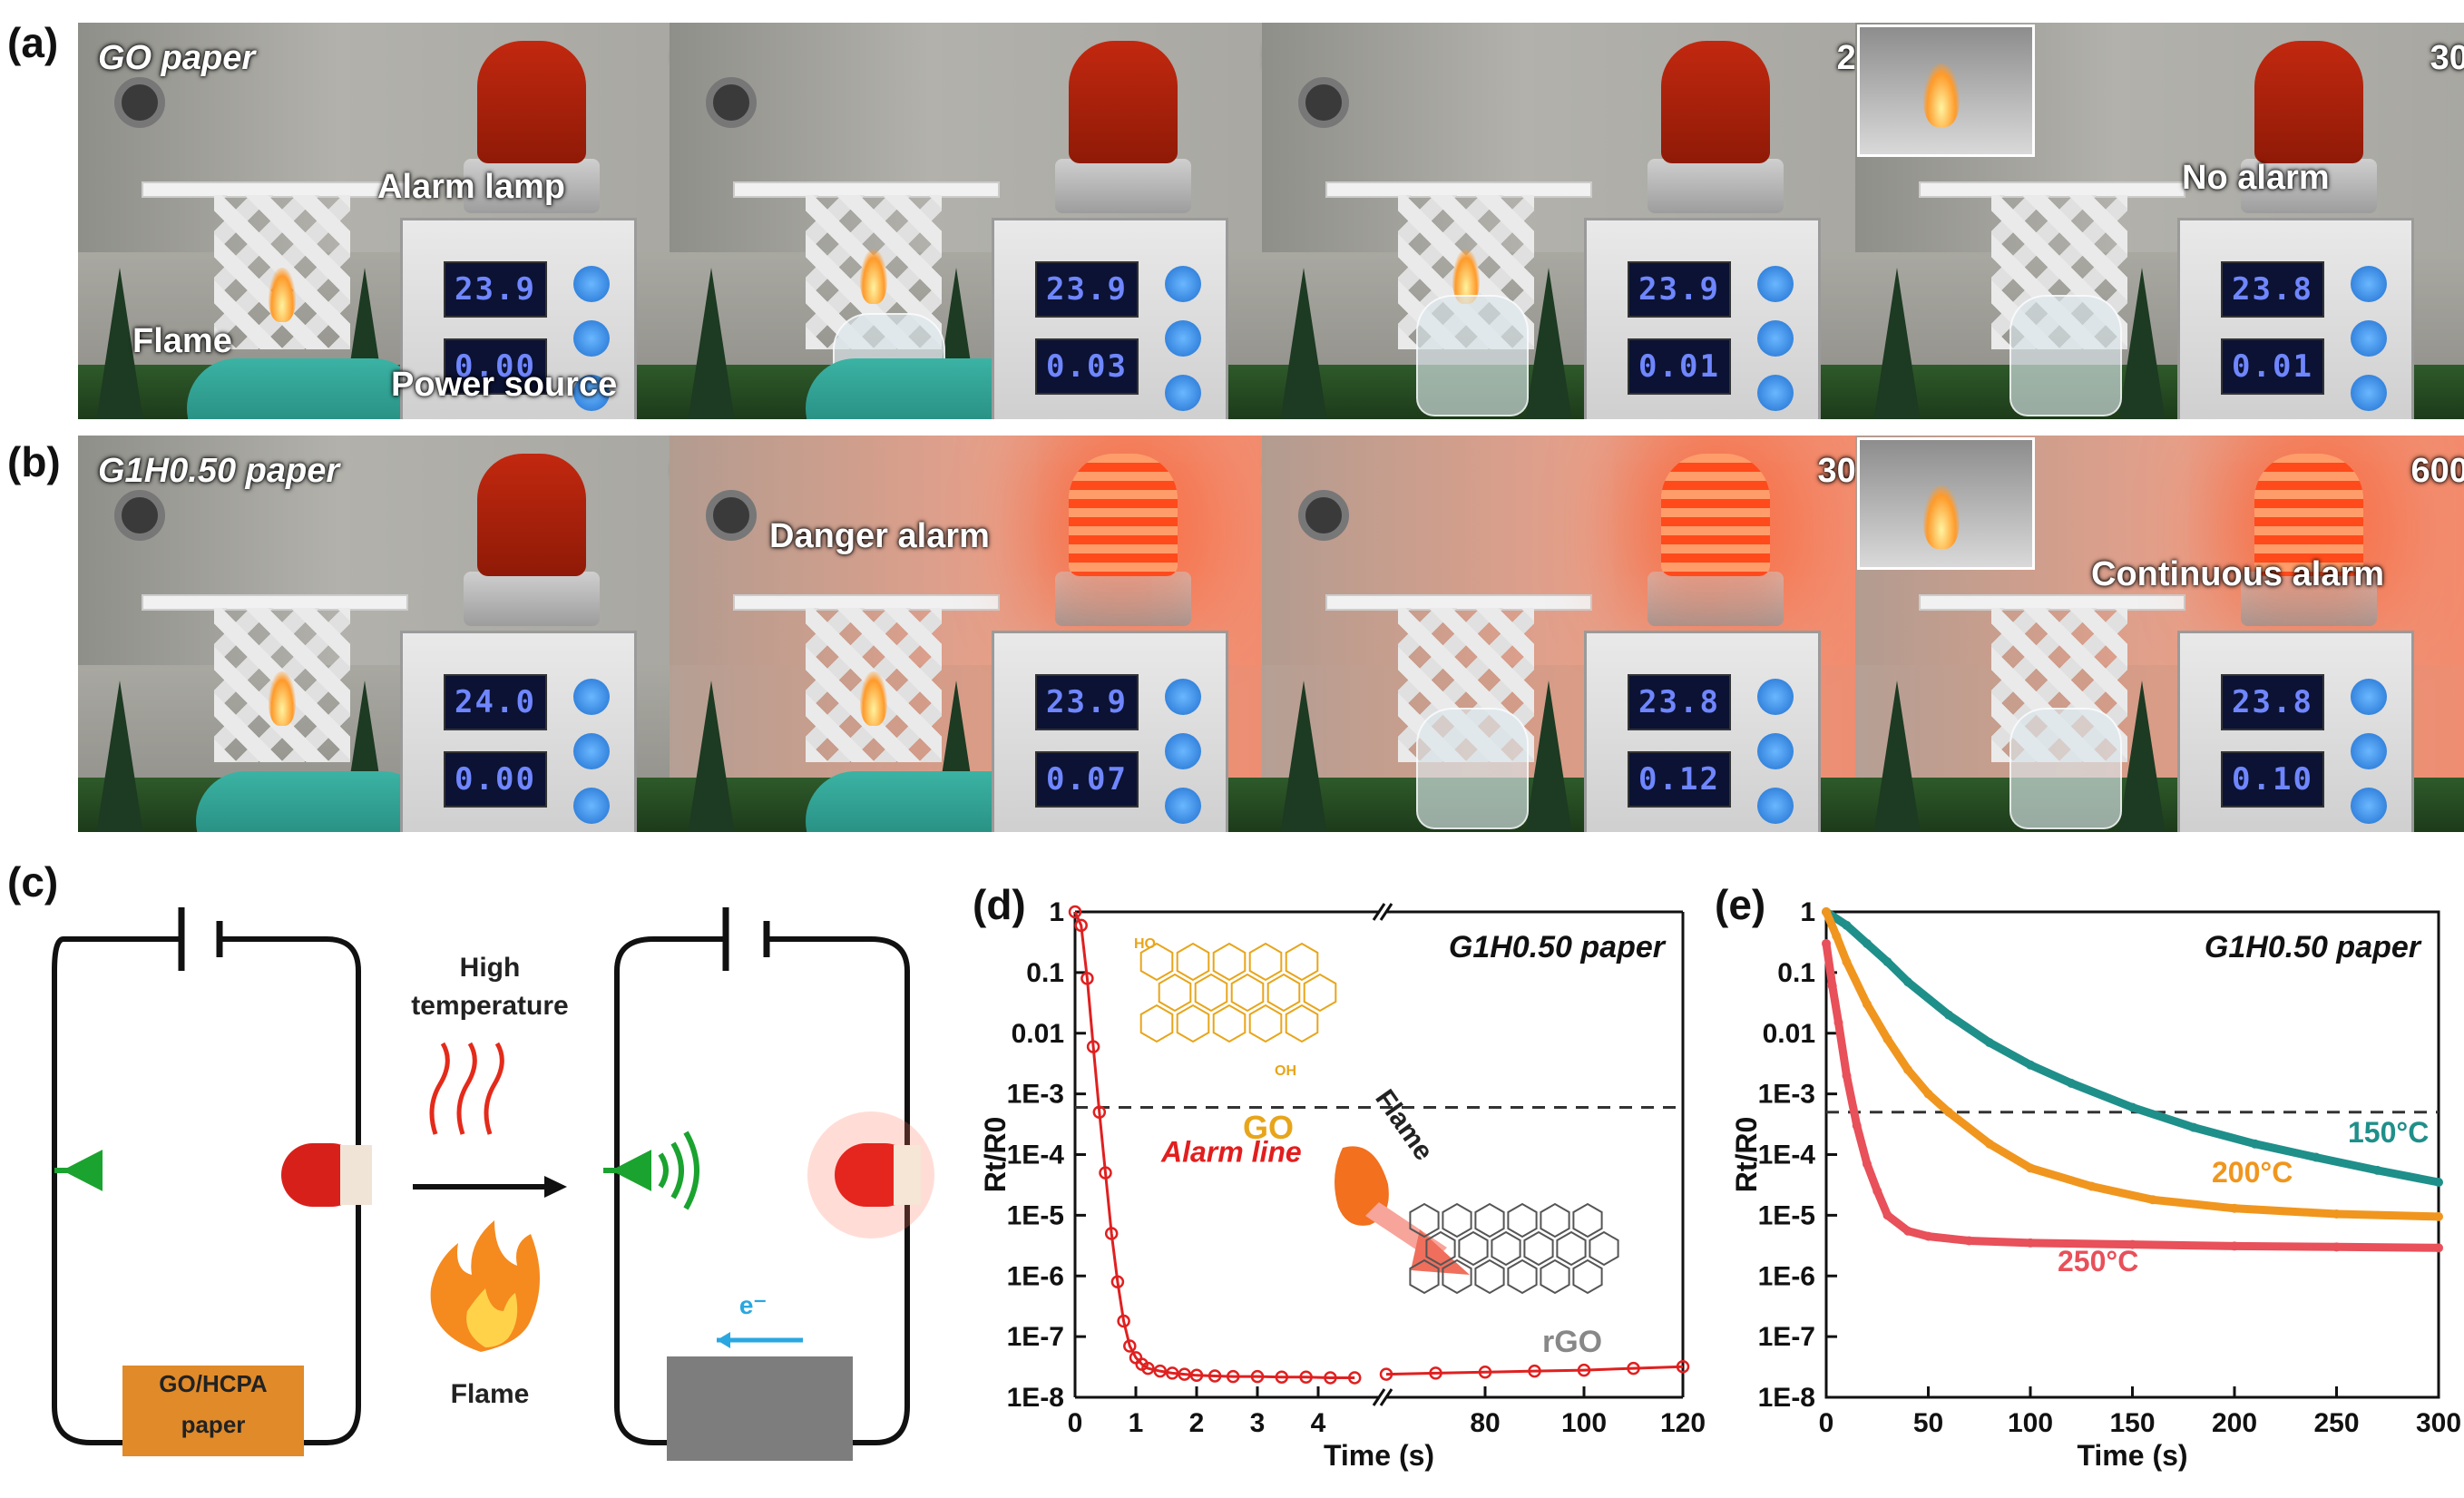  Describe the element at coordinates (753, 1305) in the screenshot. I see `electron-label: e⁻` at that location.